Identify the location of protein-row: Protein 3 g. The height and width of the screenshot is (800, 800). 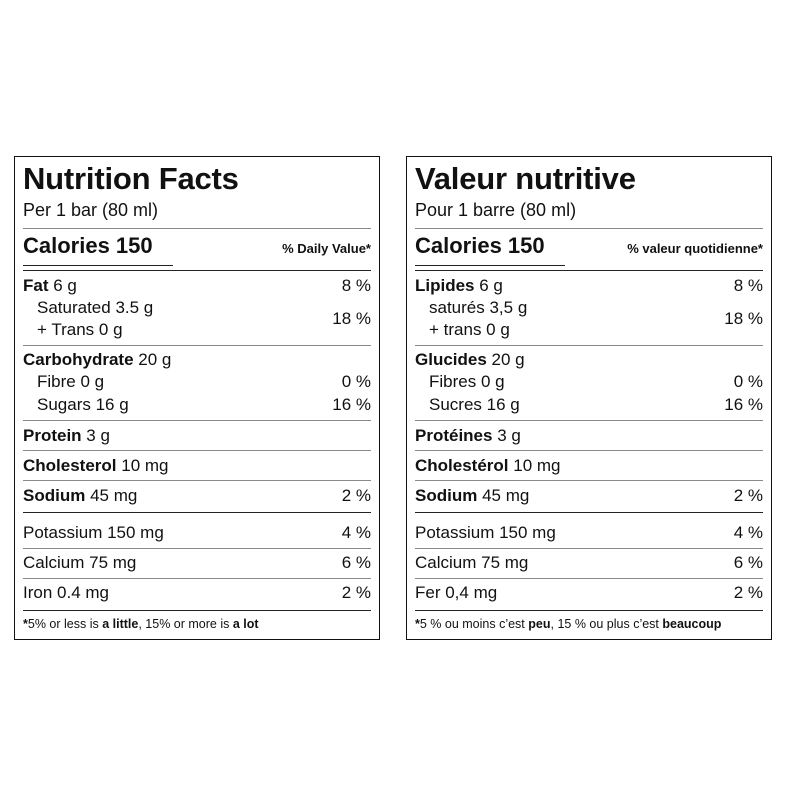
(197, 436).